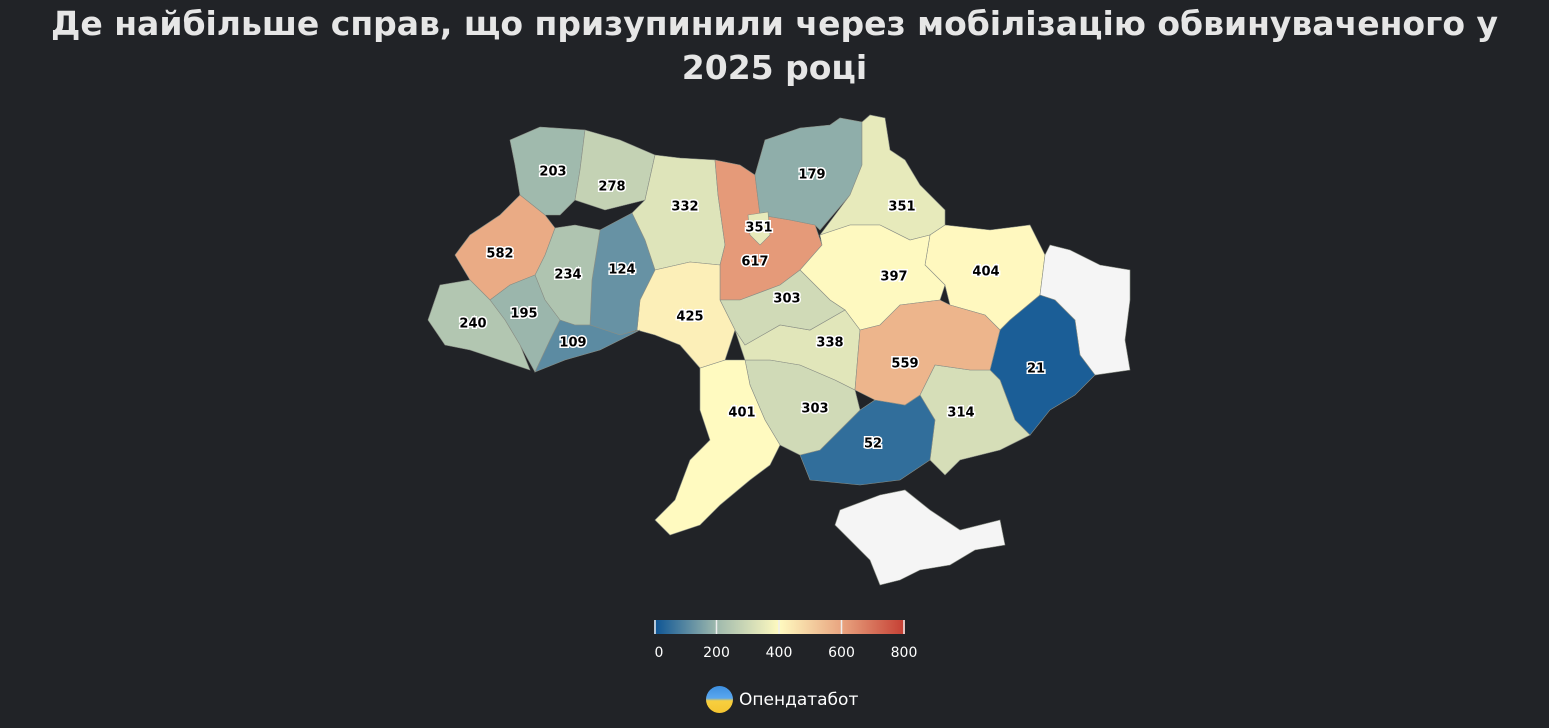 The image size is (1549, 728). I want to click on region-kyiv-city, so click(759, 228).